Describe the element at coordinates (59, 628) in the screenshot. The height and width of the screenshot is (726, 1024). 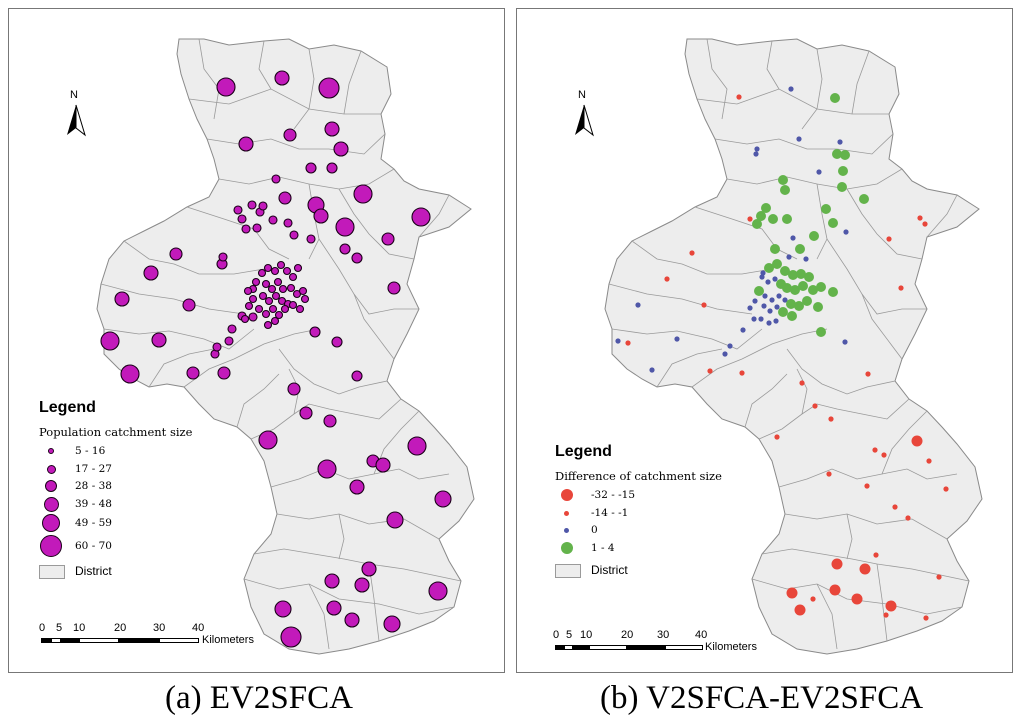
I see `scale-tick: 5` at that location.